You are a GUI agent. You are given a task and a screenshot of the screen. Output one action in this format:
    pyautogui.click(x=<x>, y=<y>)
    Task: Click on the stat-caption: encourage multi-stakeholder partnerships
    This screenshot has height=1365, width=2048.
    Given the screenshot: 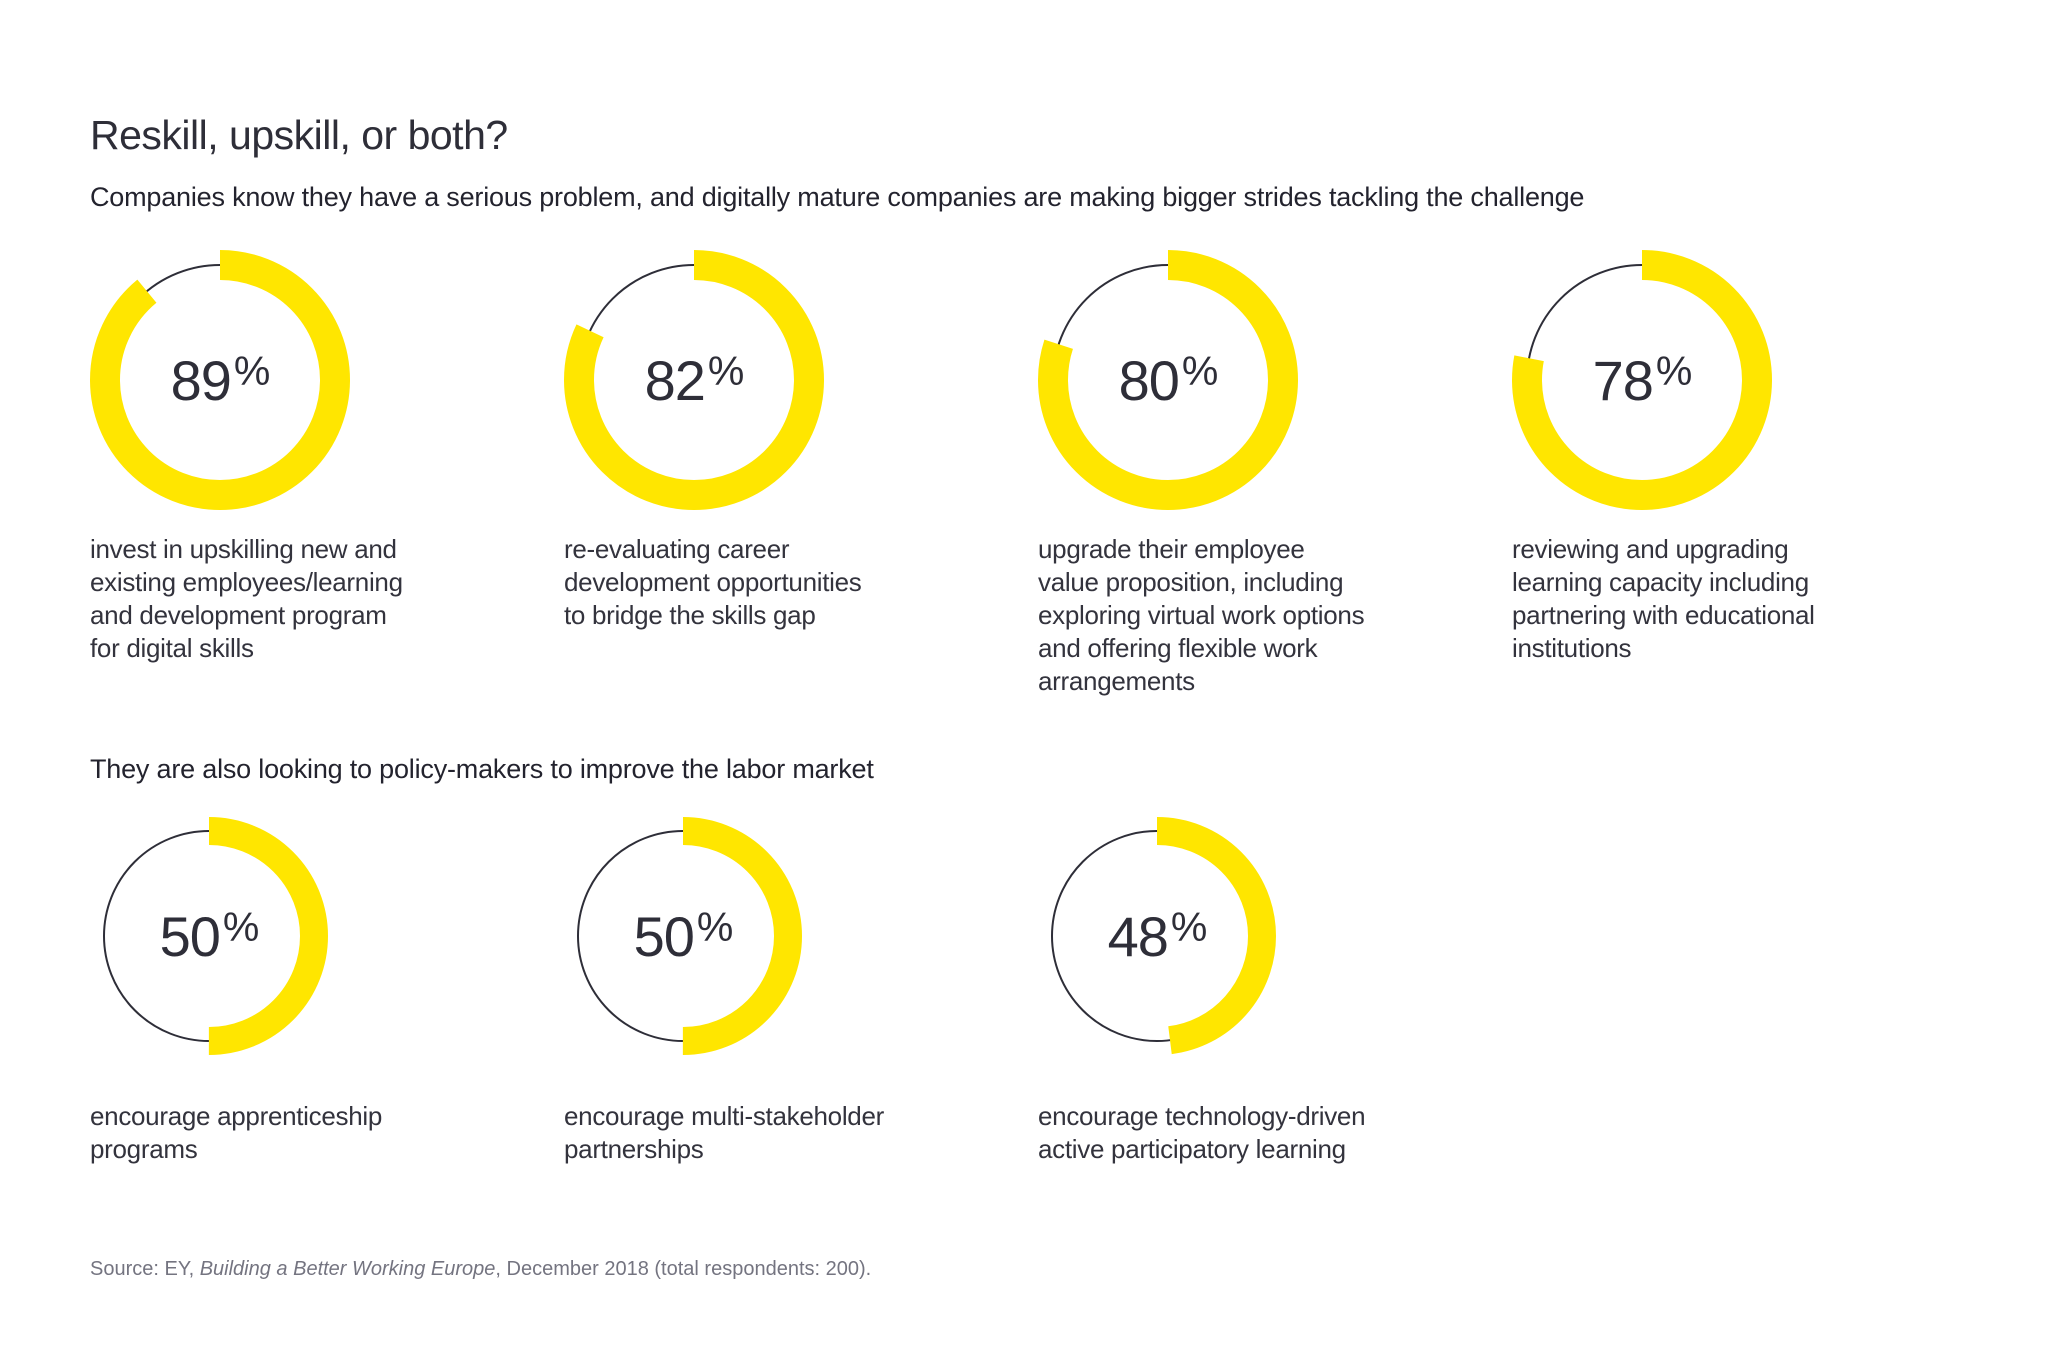 What is the action you would take?
    pyautogui.click(x=724, y=1132)
    